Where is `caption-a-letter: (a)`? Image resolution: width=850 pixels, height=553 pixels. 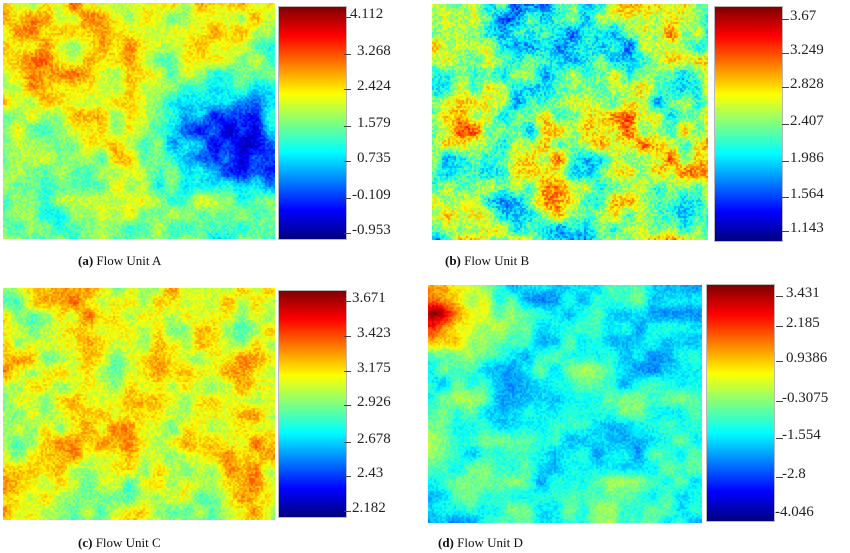
caption-a-letter: (a) is located at coordinates (86, 260).